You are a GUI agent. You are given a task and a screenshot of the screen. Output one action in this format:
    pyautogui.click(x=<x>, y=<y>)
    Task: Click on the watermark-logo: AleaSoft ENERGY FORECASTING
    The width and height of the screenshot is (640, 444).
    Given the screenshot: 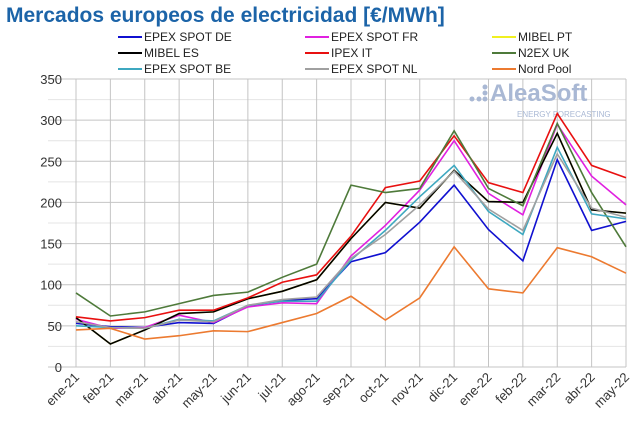 What is the action you would take?
    pyautogui.click(x=540, y=99)
    